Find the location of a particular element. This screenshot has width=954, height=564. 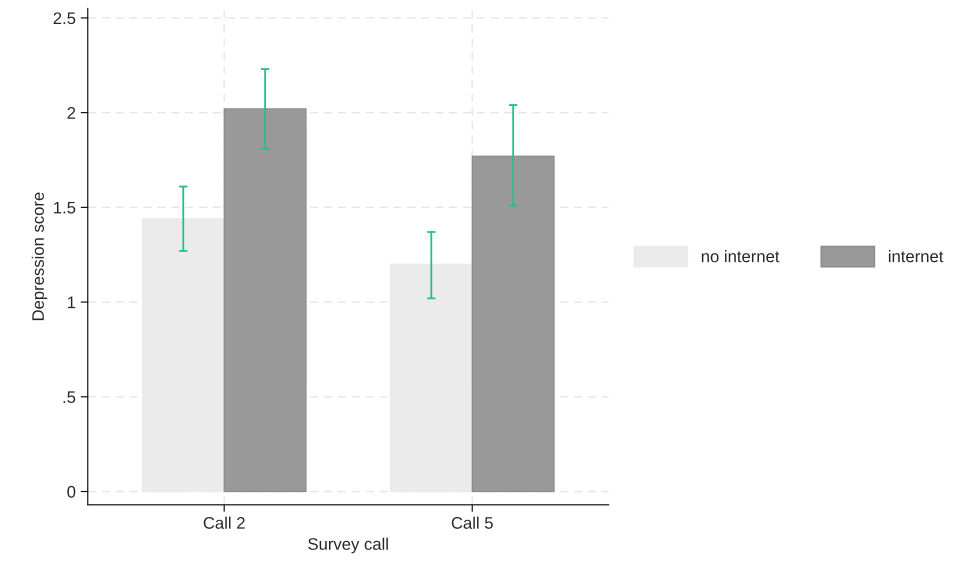

y-tick-label: .5 is located at coordinates (70, 397).